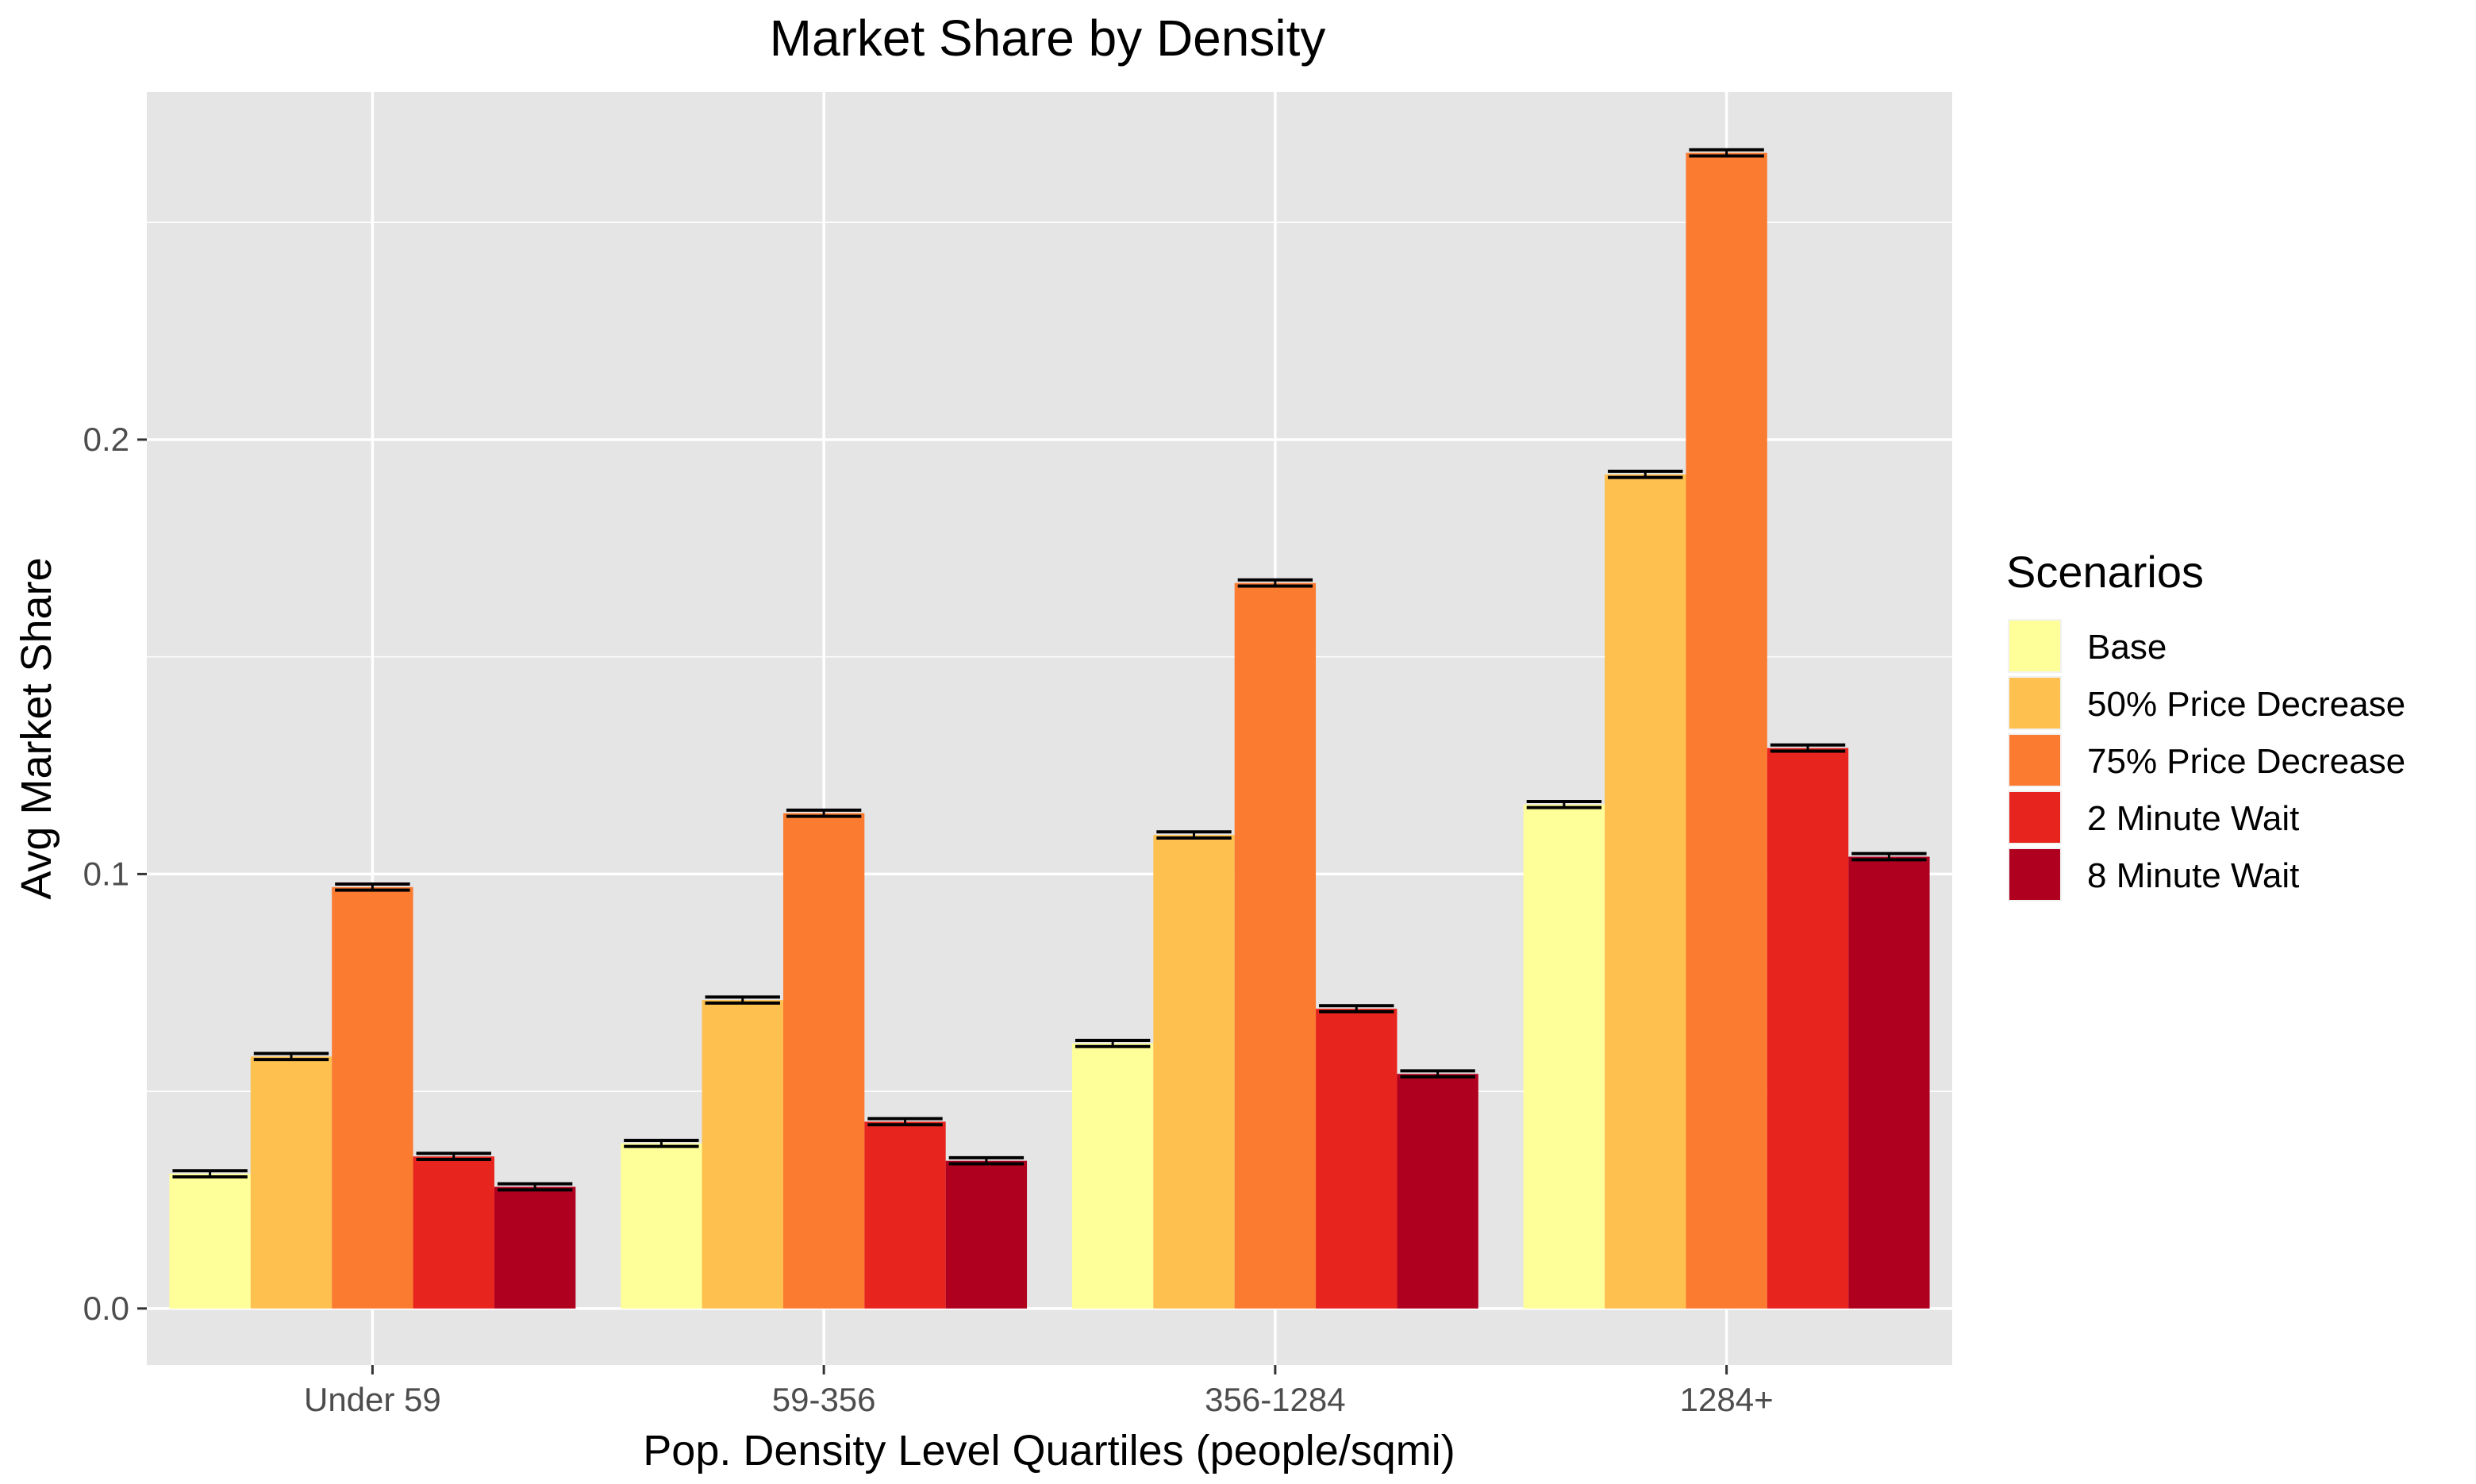 The image size is (2476, 1484). Describe the element at coordinates (1039, 1391) in the screenshot. I see `x-axis-ticks: Under 59 59-356 356-1284 1284+` at that location.